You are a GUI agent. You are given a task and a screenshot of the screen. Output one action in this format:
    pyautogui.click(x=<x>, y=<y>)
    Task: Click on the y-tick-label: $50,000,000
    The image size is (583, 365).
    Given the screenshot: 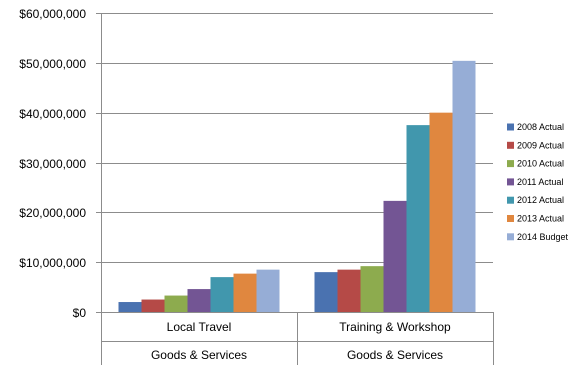 What is the action you would take?
    pyautogui.click(x=52, y=64)
    